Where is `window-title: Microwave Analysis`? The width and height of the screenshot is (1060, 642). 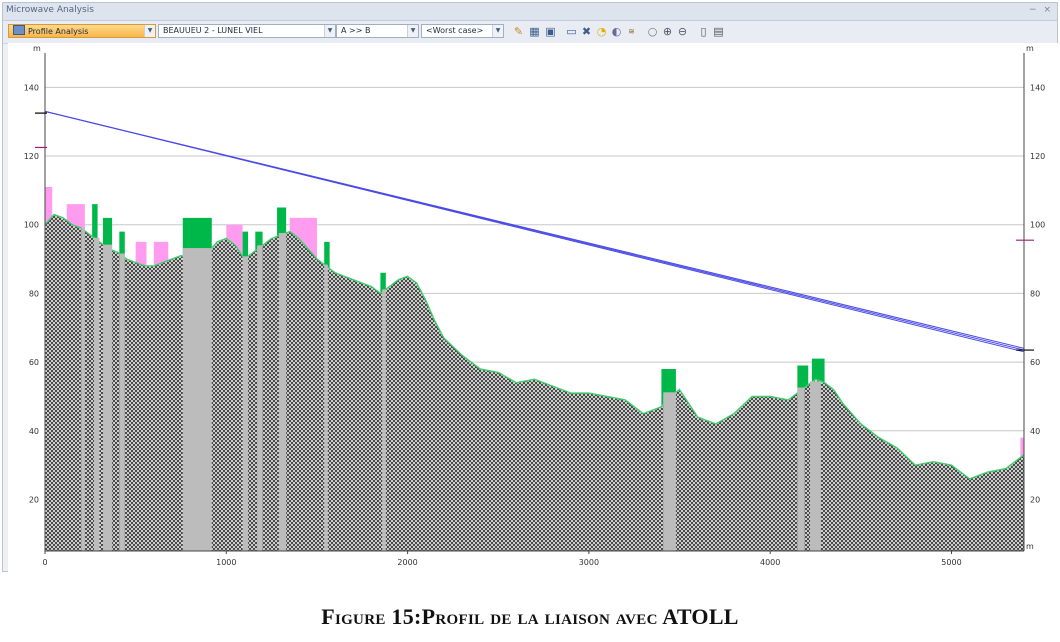
window-title: Microwave Analysis is located at coordinates (50, 10).